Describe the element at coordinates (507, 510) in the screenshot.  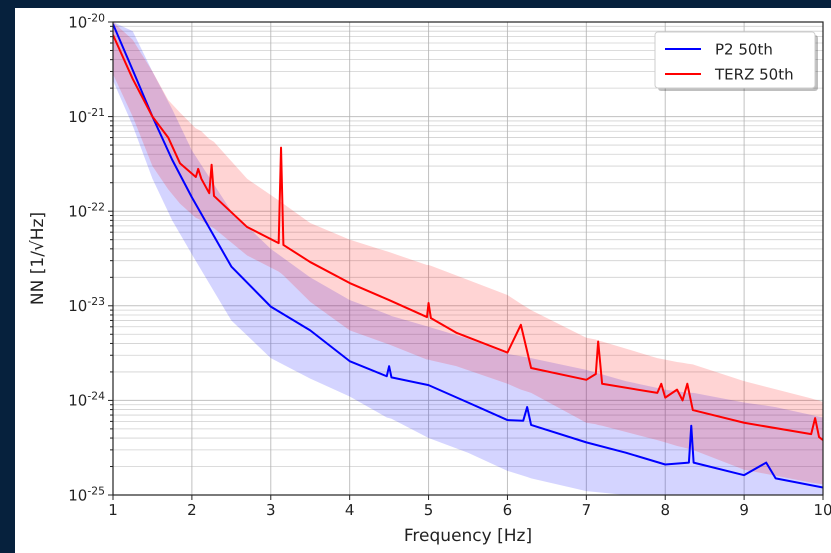
I see `x-tick-label: 6` at that location.